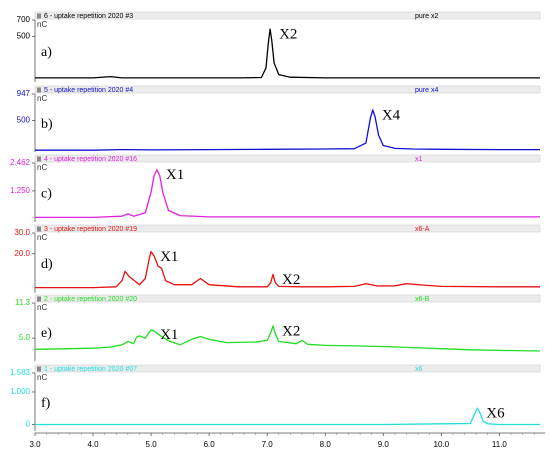  What do you see at coordinates (419, 369) in the screenshot?
I see `sample-name: x6` at bounding box center [419, 369].